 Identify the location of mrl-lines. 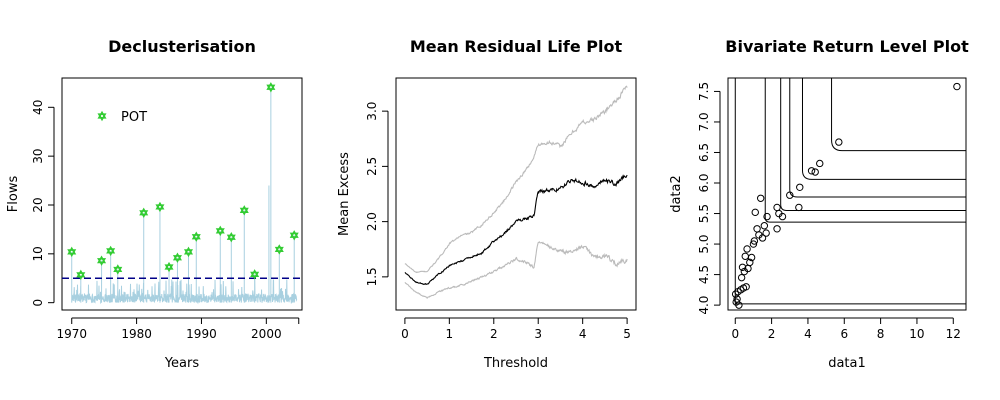
(516, 192).